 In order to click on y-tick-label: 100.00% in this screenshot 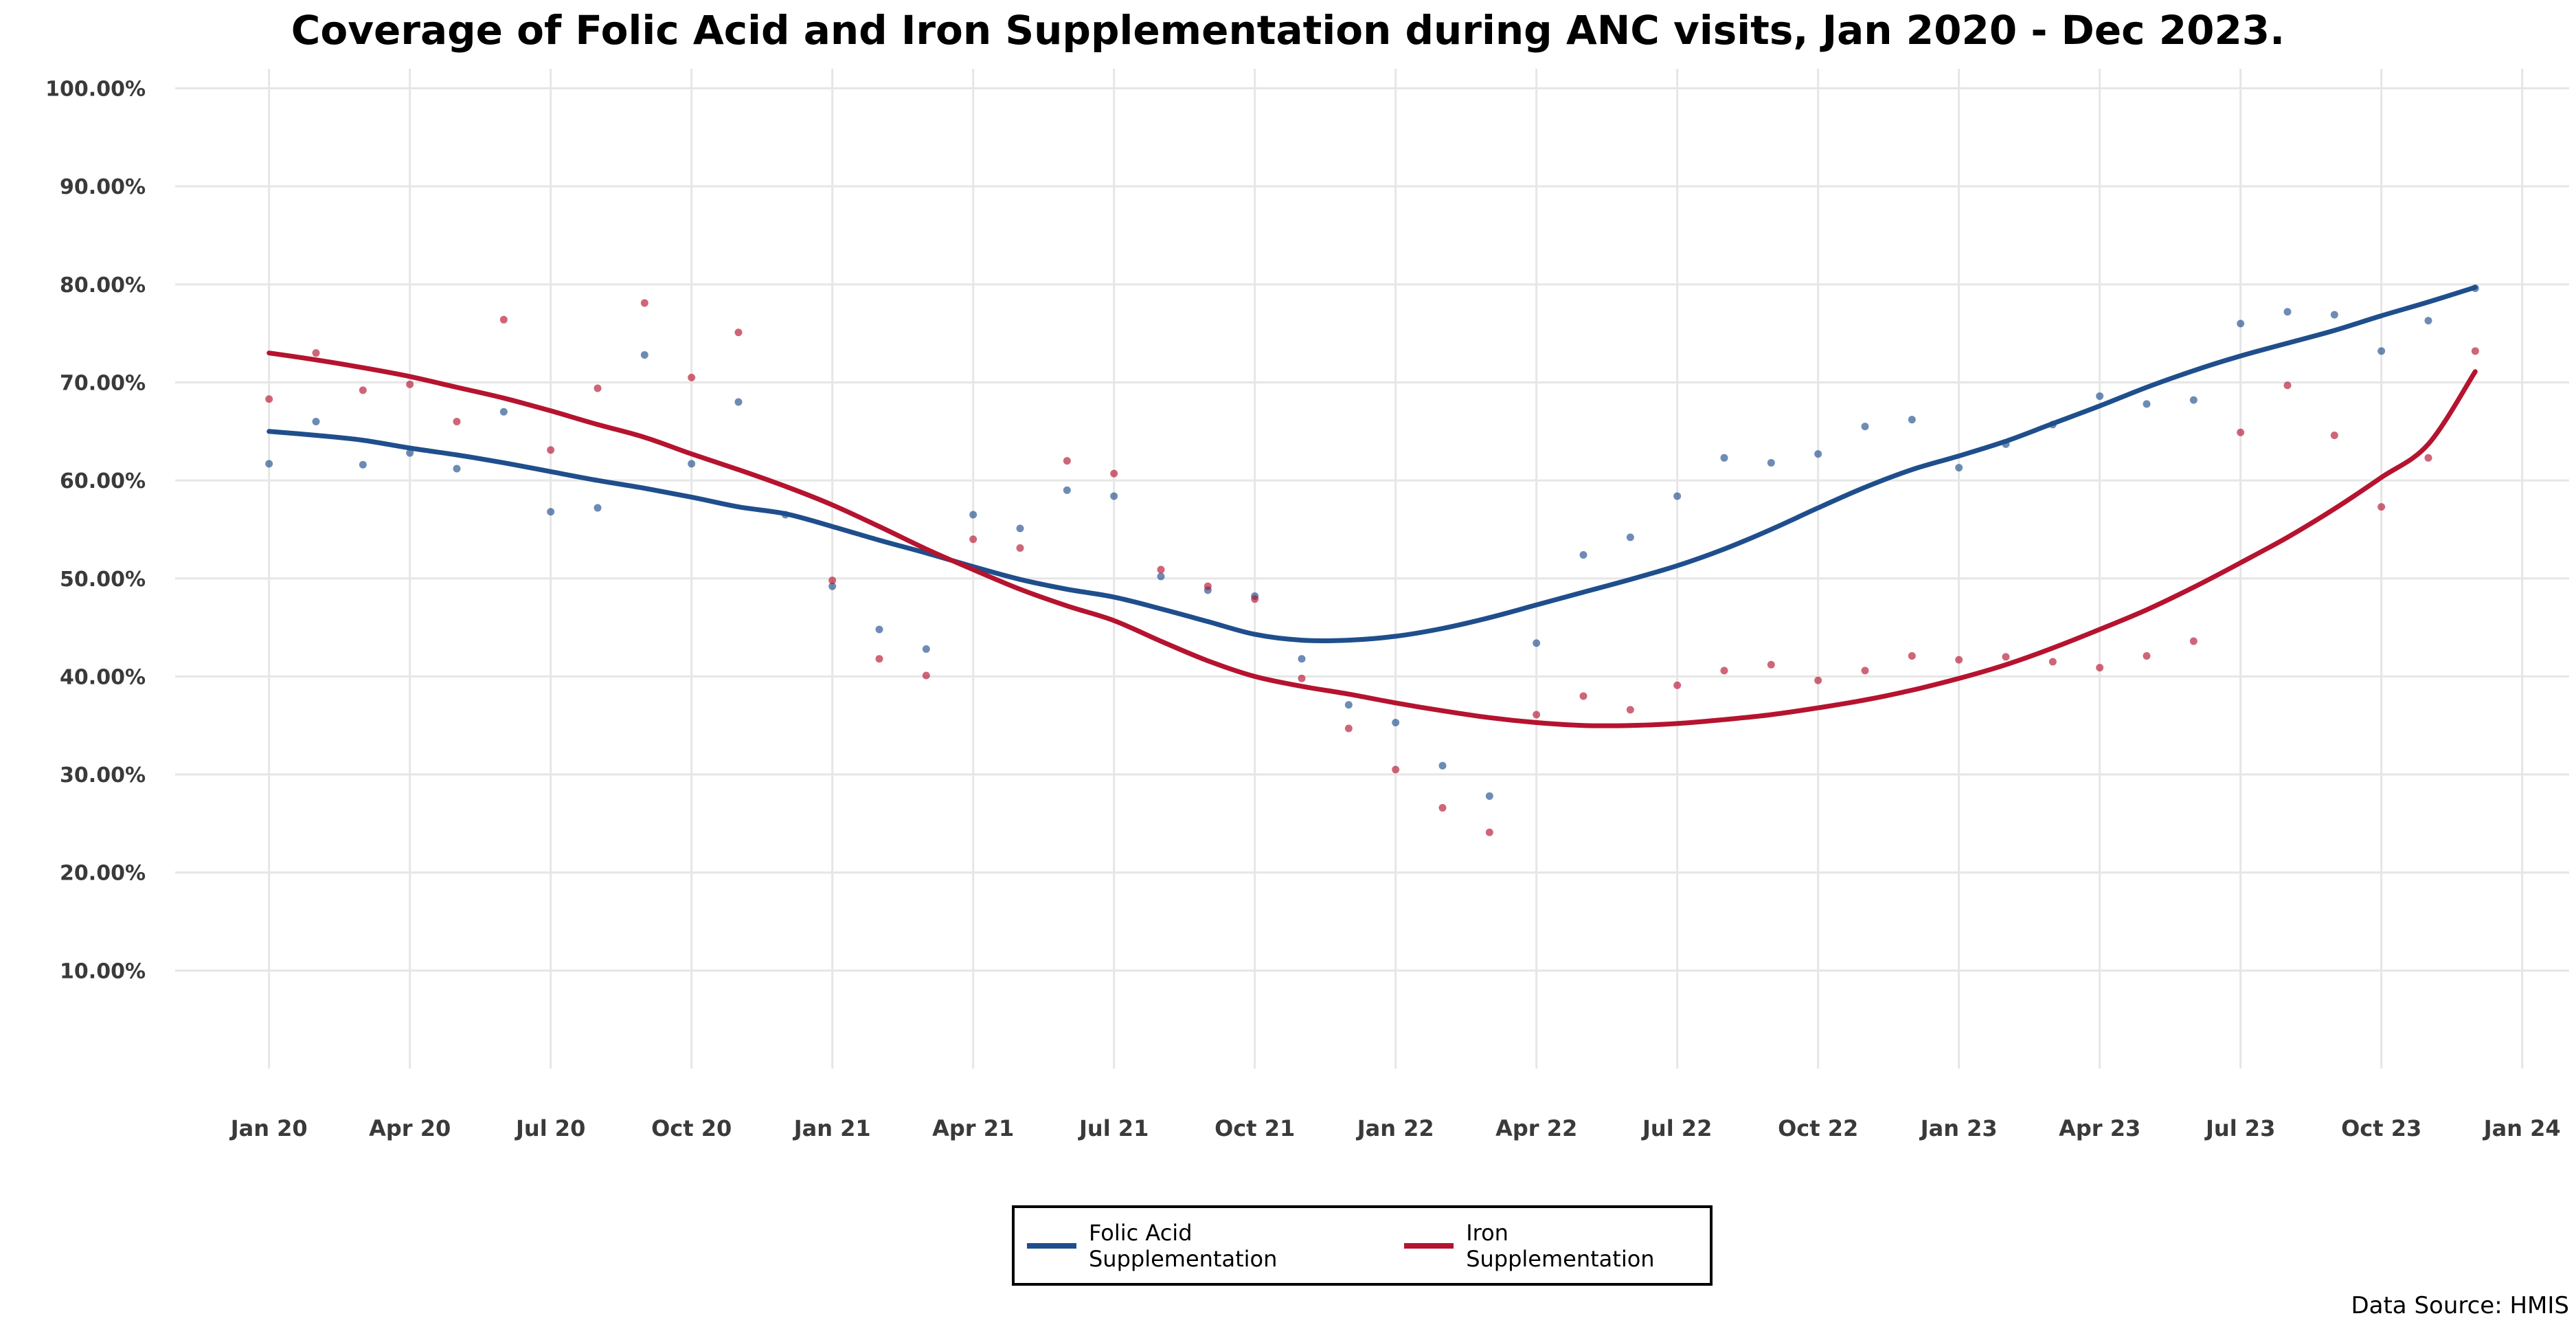, I will do `click(95, 90)`.